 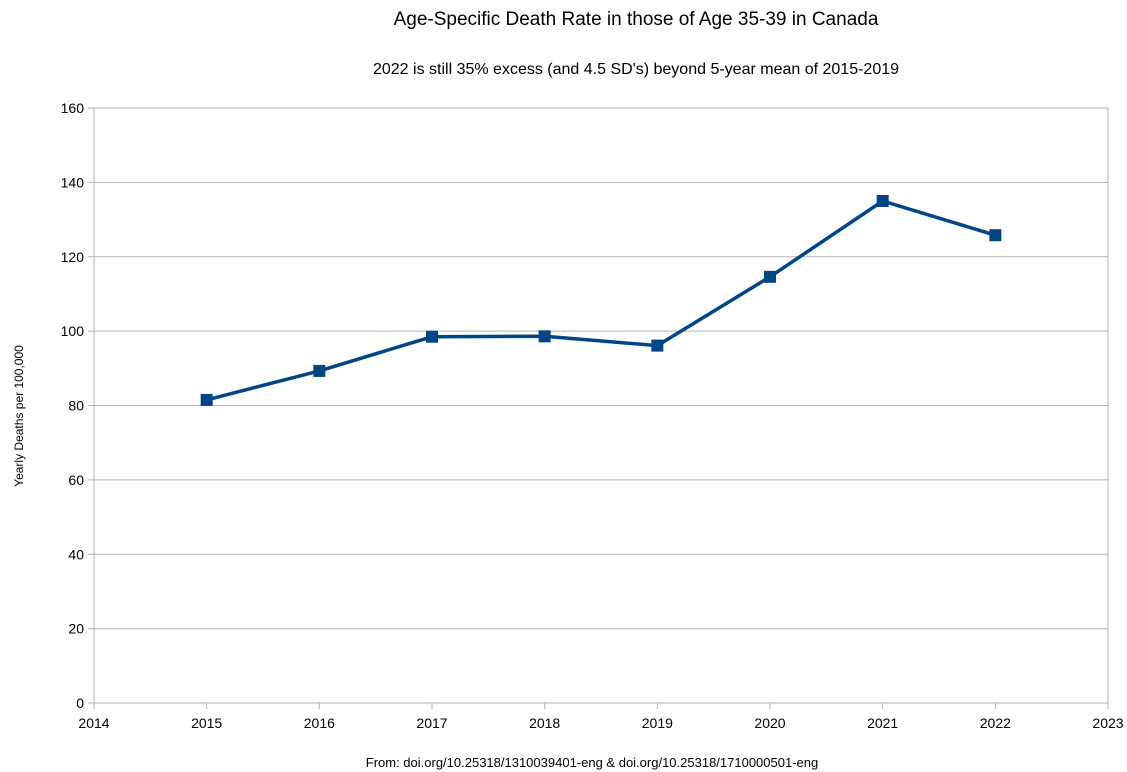 What do you see at coordinates (93, 723) in the screenshot?
I see `x-tick-label: 2014` at bounding box center [93, 723].